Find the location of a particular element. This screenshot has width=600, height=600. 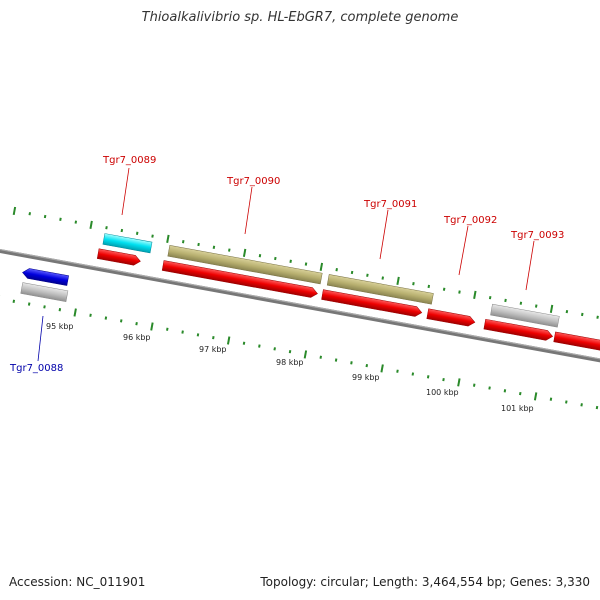

gene-label-tgr7-0088: Tgr7_0088 is located at coordinates (36, 368).